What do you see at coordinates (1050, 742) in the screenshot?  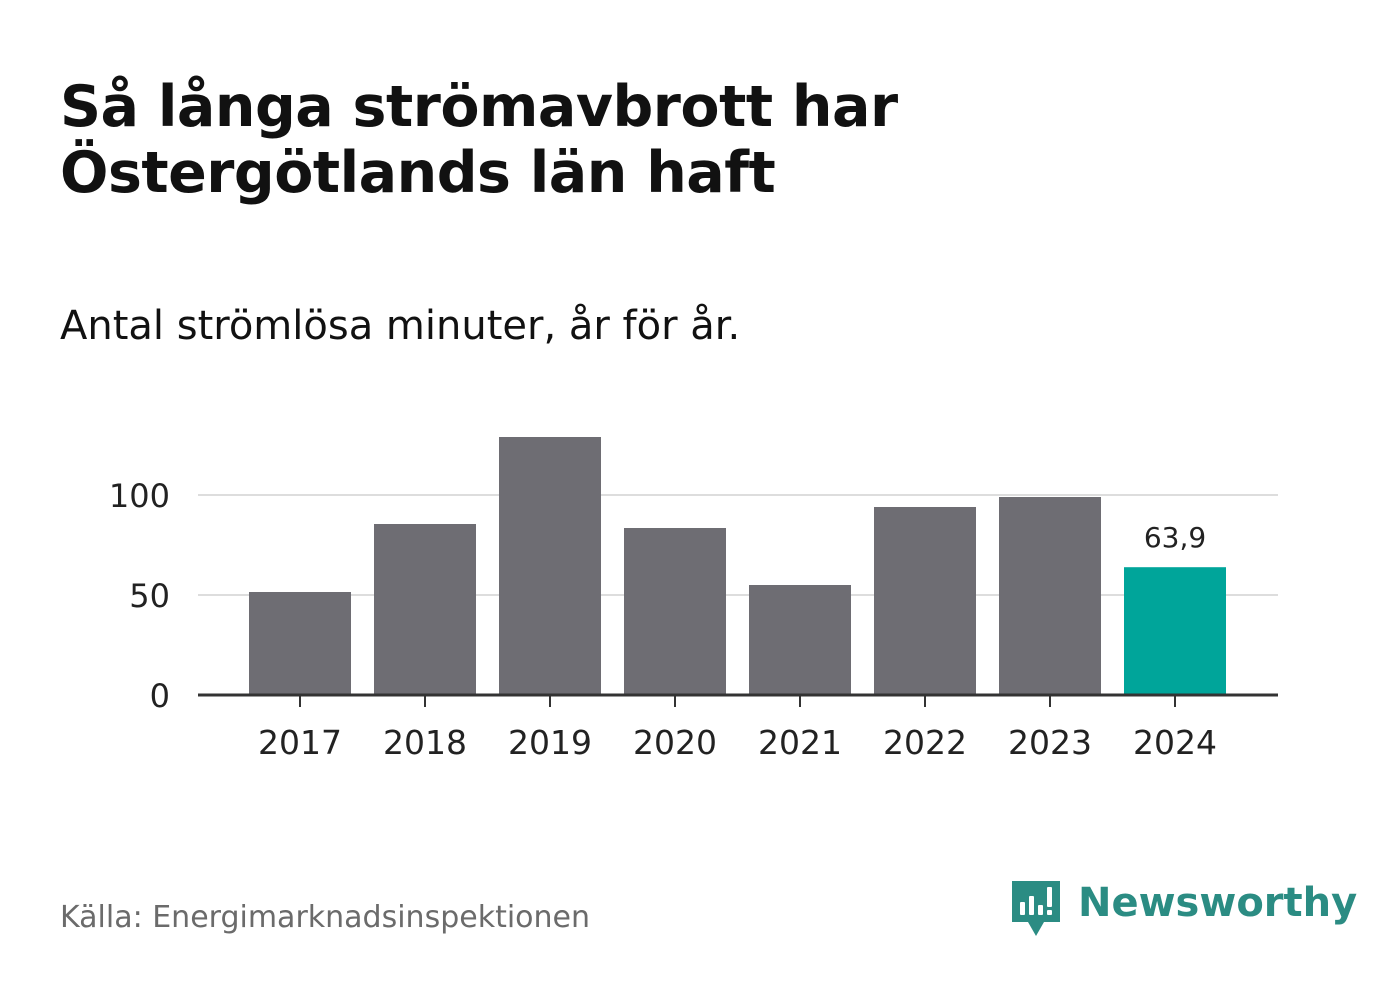 I see `x-tick-label-2023: 2023` at bounding box center [1050, 742].